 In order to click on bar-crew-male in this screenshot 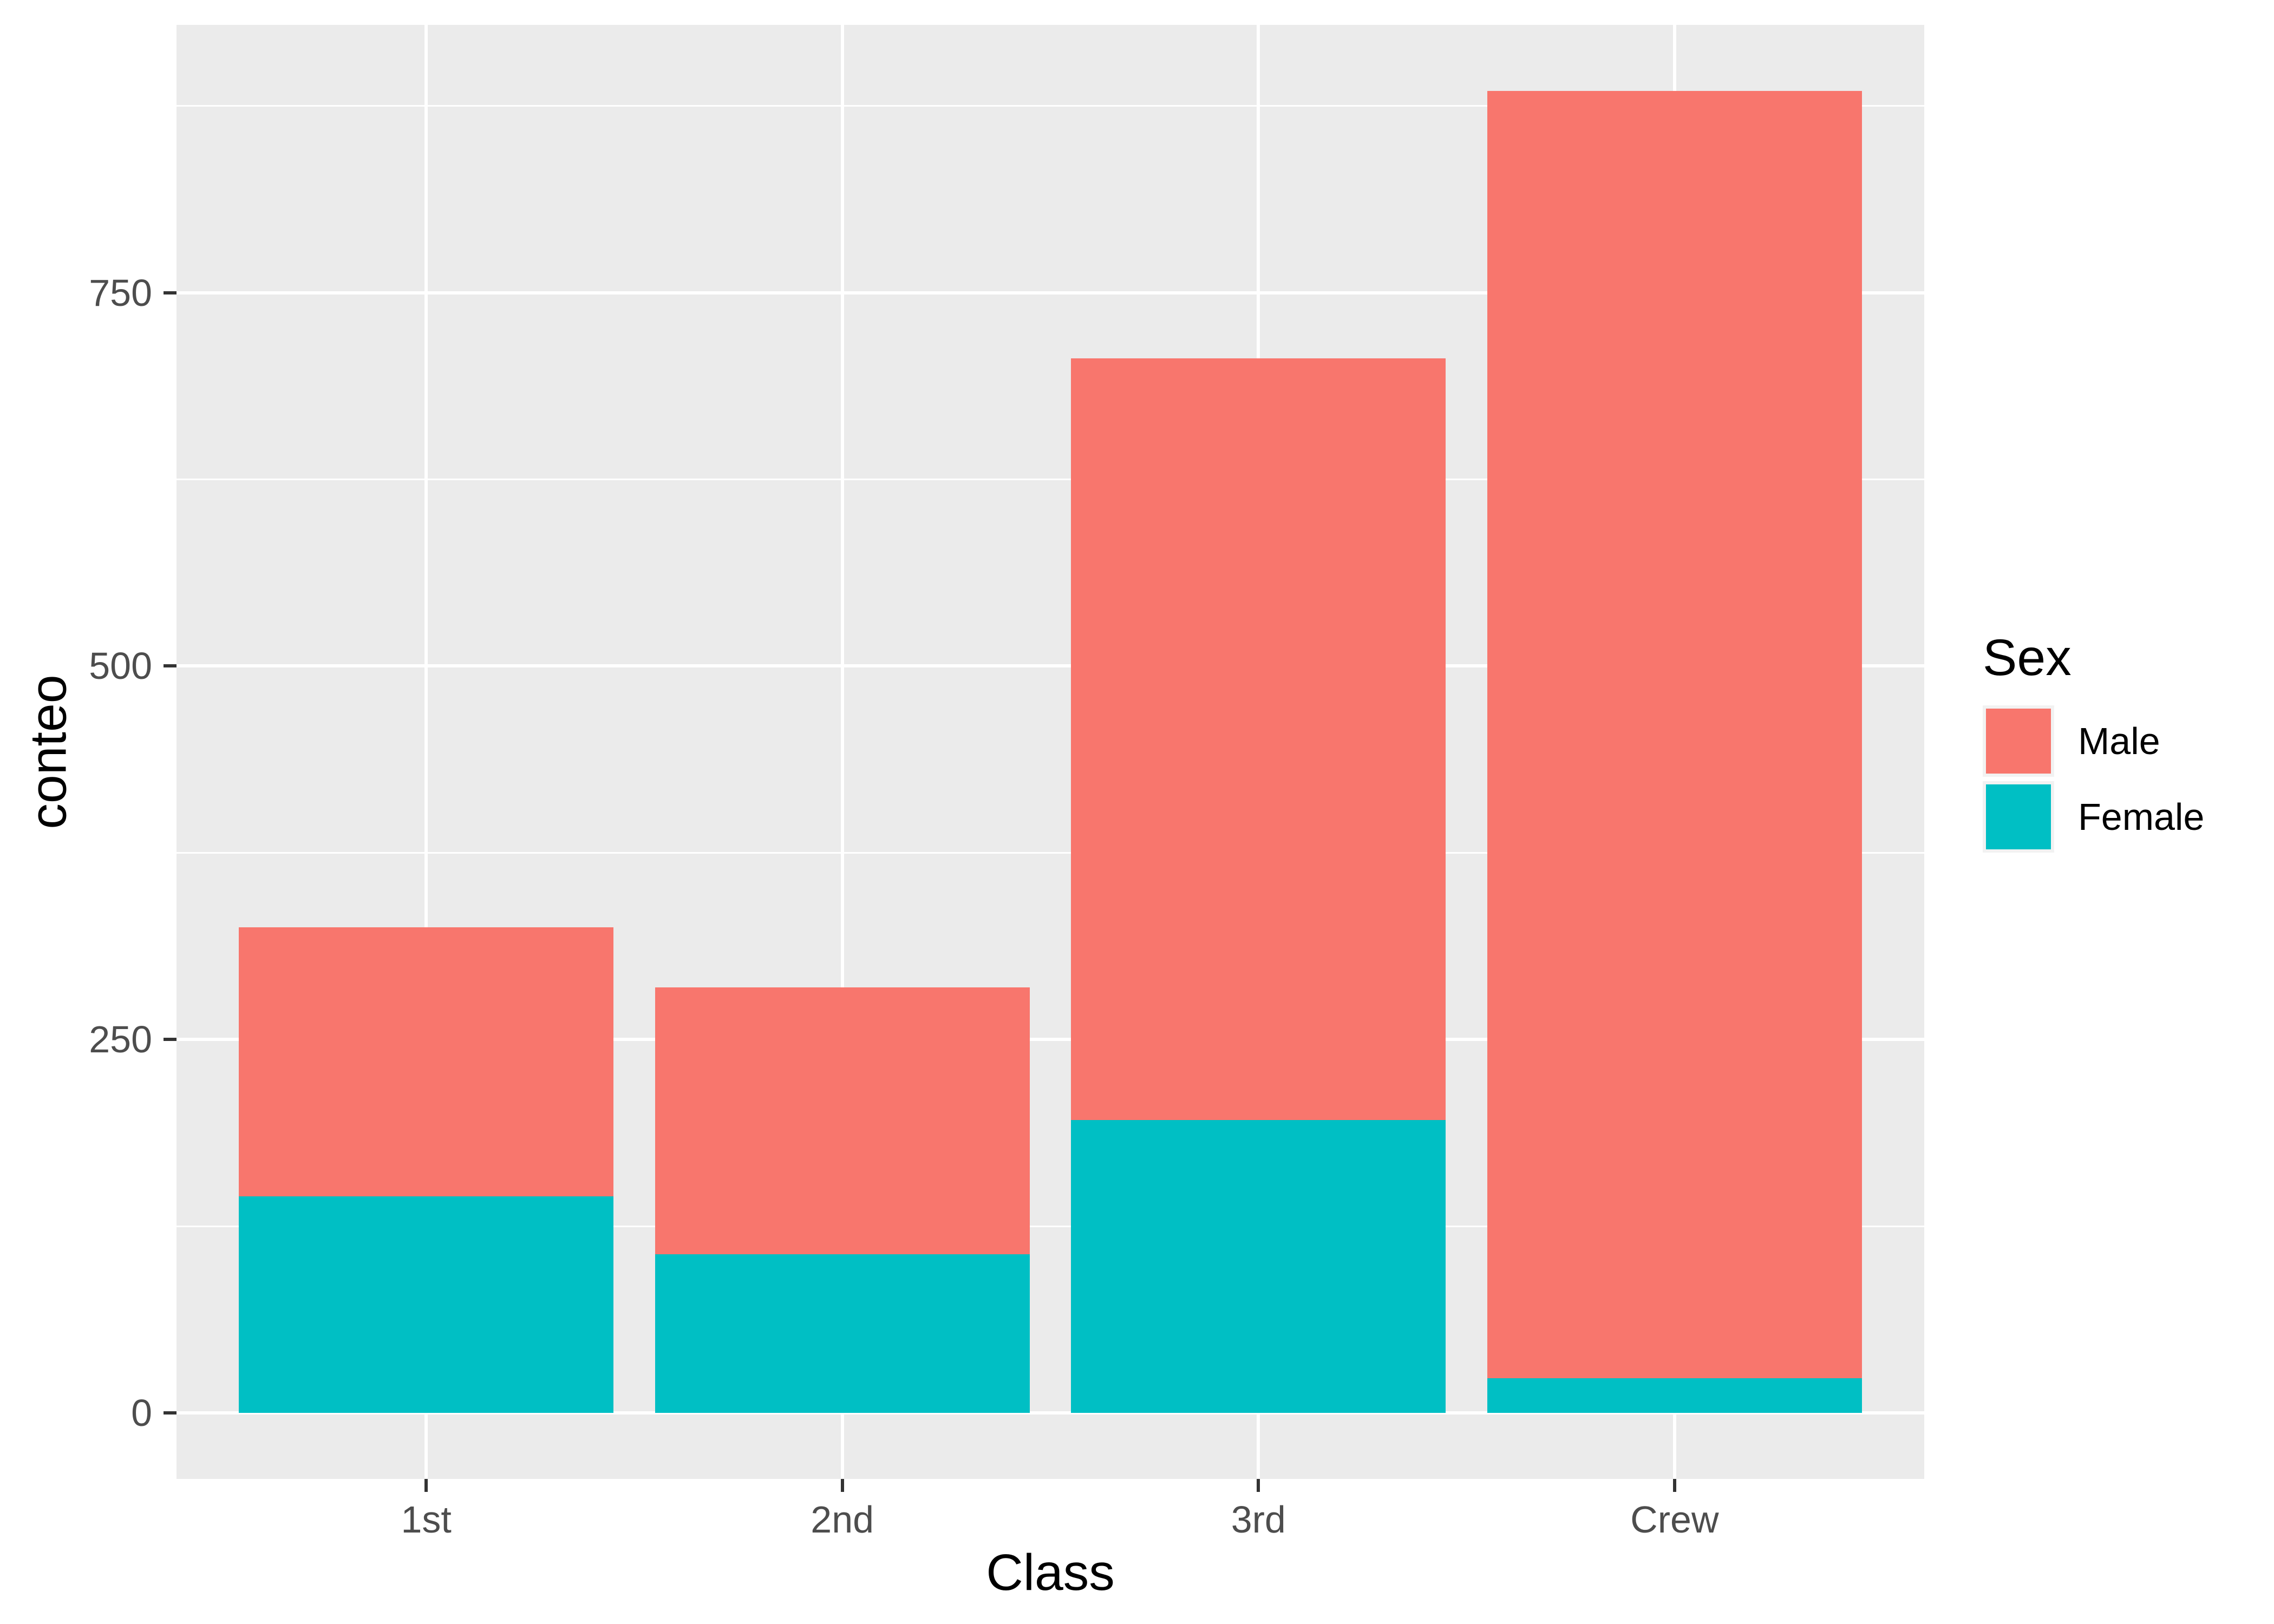, I will do `click(1675, 735)`.